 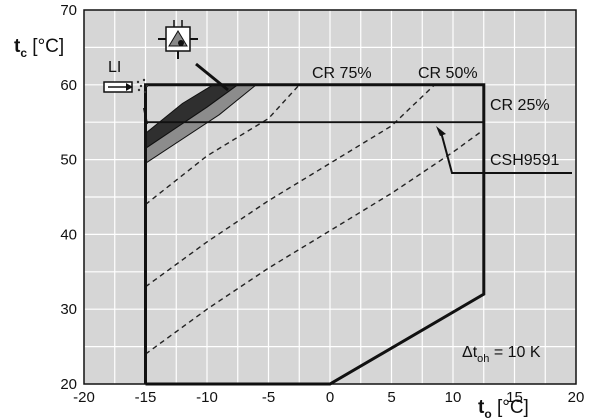 What do you see at coordinates (68, 234) in the screenshot?
I see `y-tick-label: 40` at bounding box center [68, 234].